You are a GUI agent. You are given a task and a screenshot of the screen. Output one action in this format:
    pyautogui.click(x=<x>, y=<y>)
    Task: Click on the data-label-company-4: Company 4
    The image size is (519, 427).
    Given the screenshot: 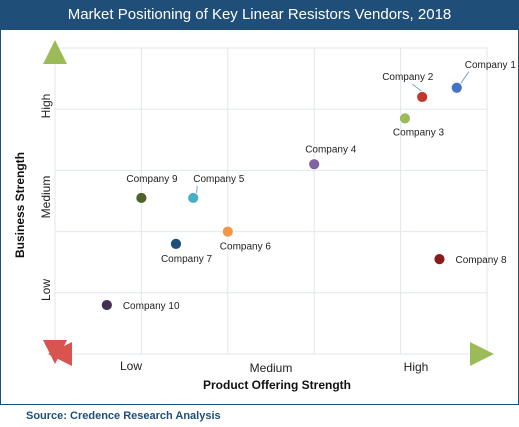 What is the action you would take?
    pyautogui.click(x=331, y=149)
    